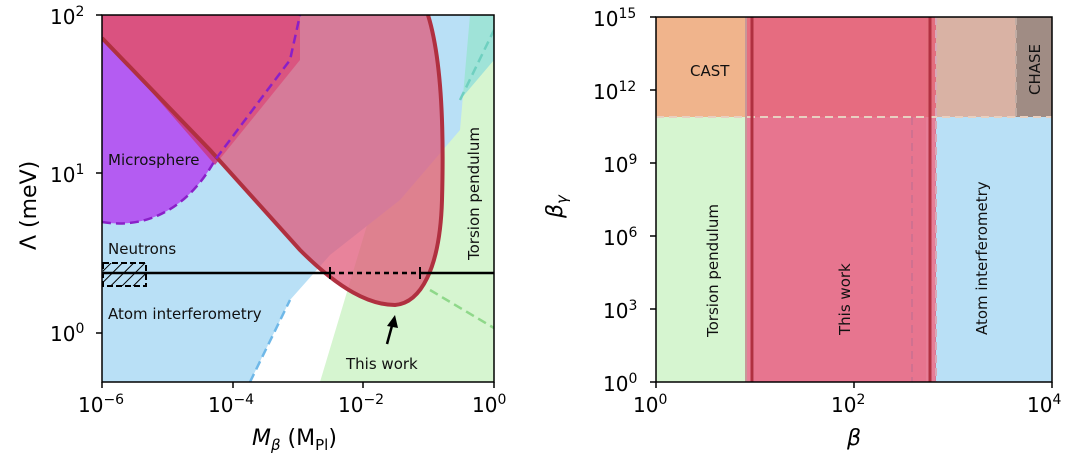 The width and height of the screenshot is (1080, 471). I want to click on label-this-work-left: This work, so click(381, 364).